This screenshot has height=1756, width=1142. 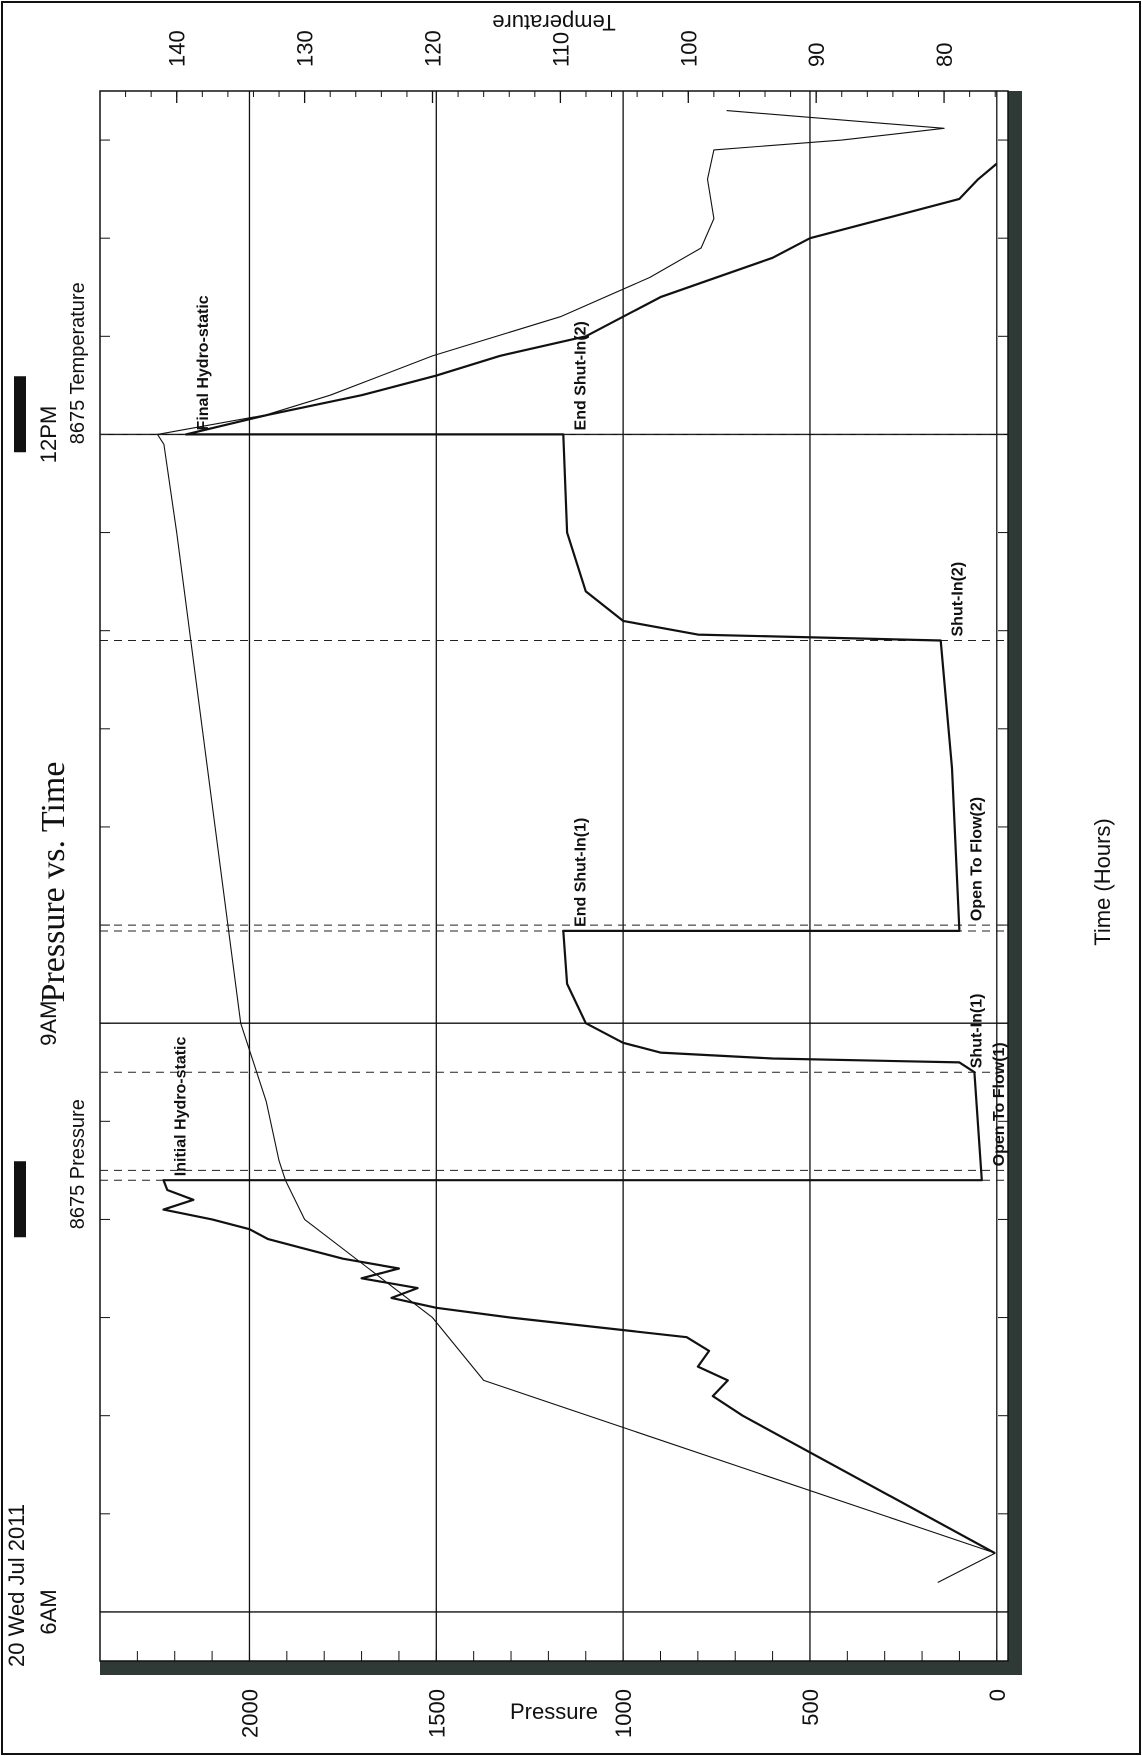 What do you see at coordinates (1102, 882) in the screenshot?
I see `x-axis-label: Time (Hours)` at bounding box center [1102, 882].